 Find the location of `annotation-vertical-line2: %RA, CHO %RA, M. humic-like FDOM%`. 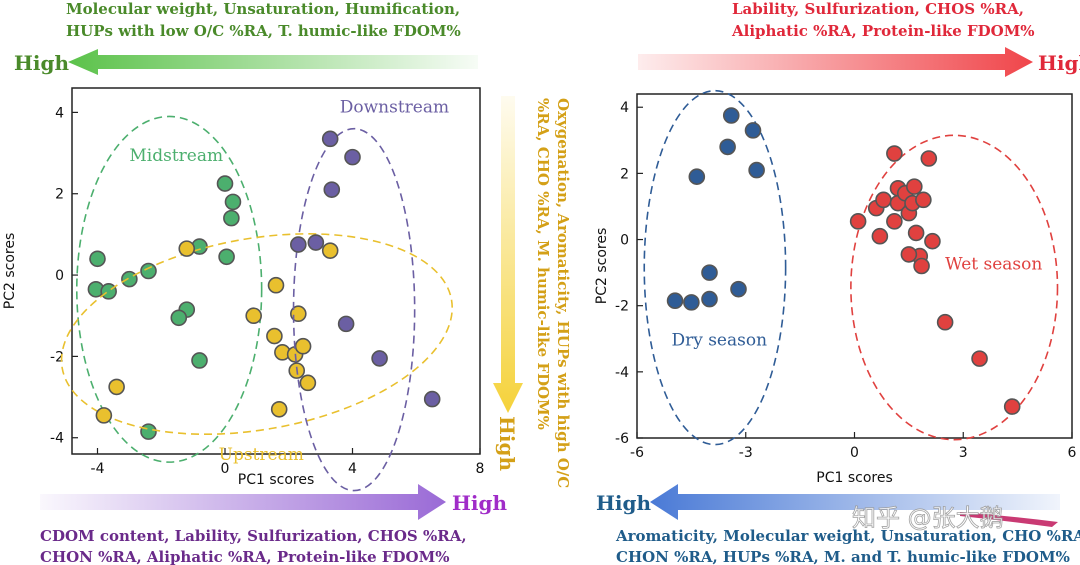

annotation-vertical-line2: %RA, CHO %RA, M. humic-like FDOM% is located at coordinates (543, 264).